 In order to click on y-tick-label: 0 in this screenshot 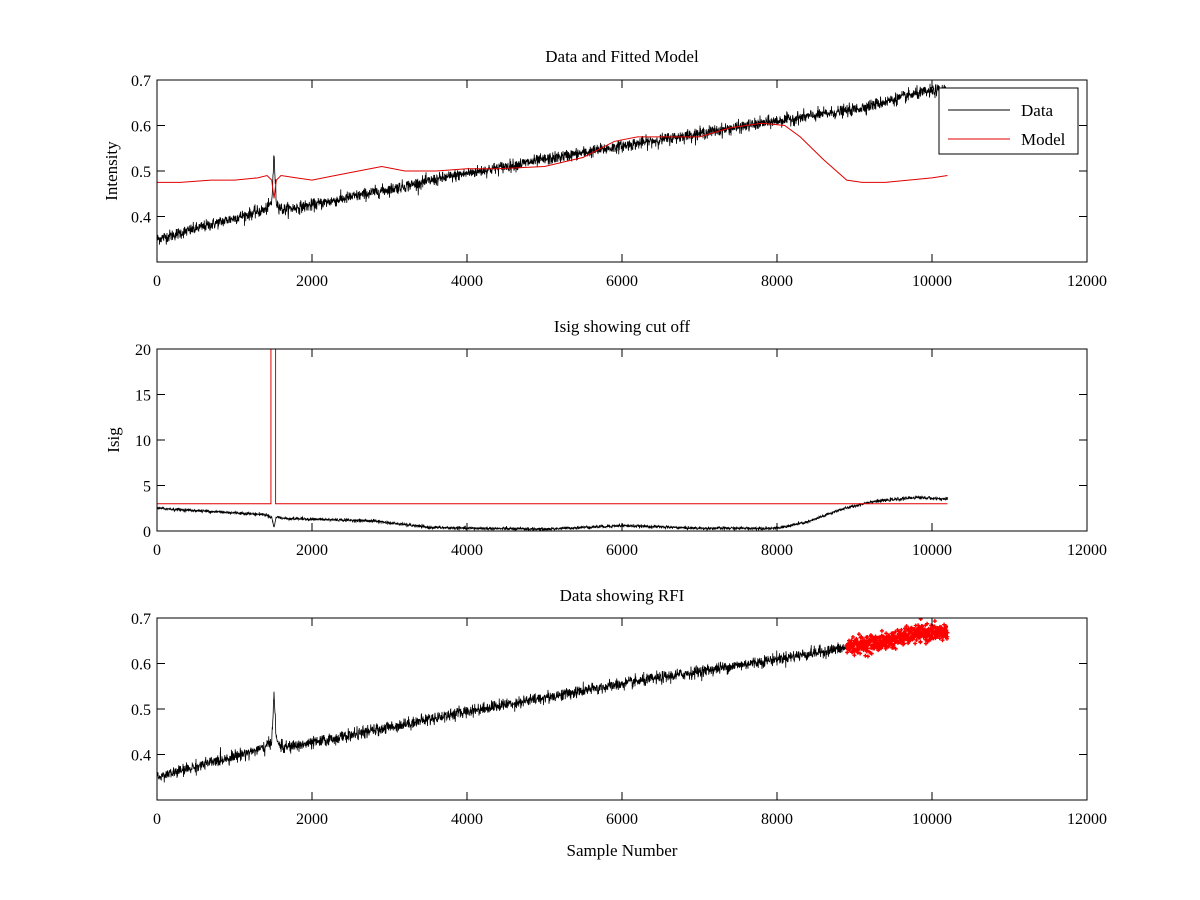, I will do `click(147, 532)`.